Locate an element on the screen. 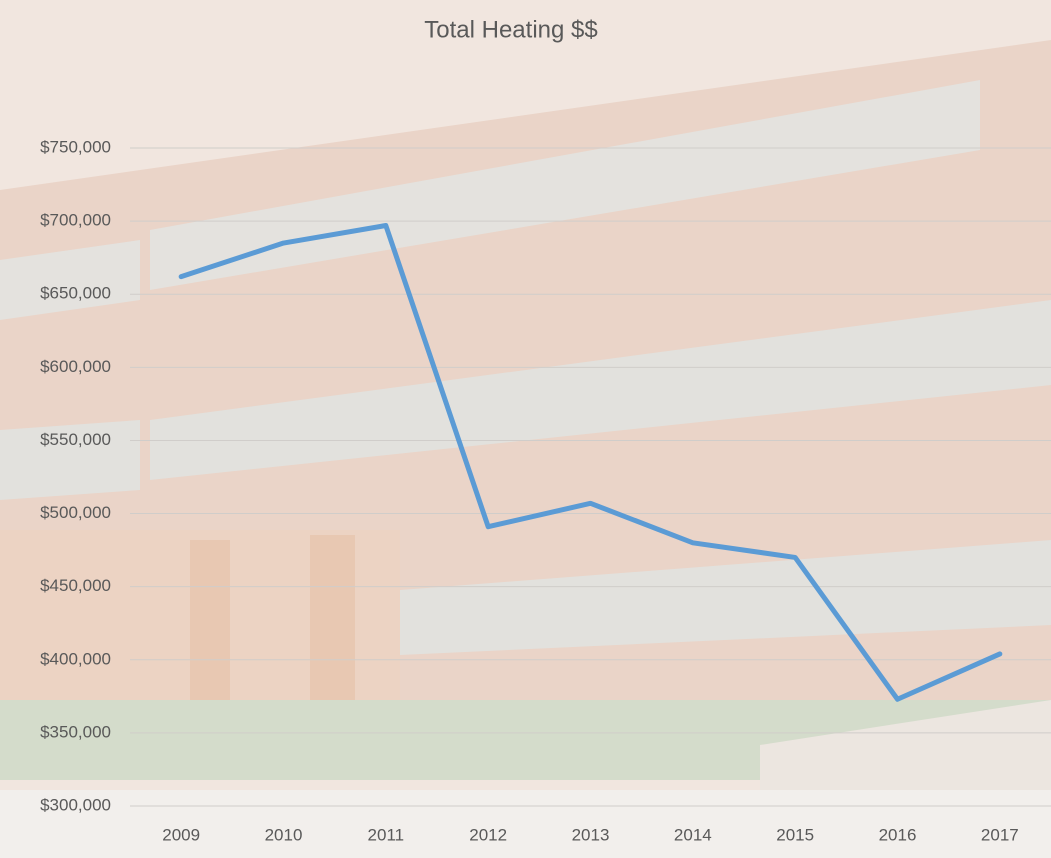 This screenshot has height=858, width=1051. y-tick-label: $450,000 is located at coordinates (75, 585).